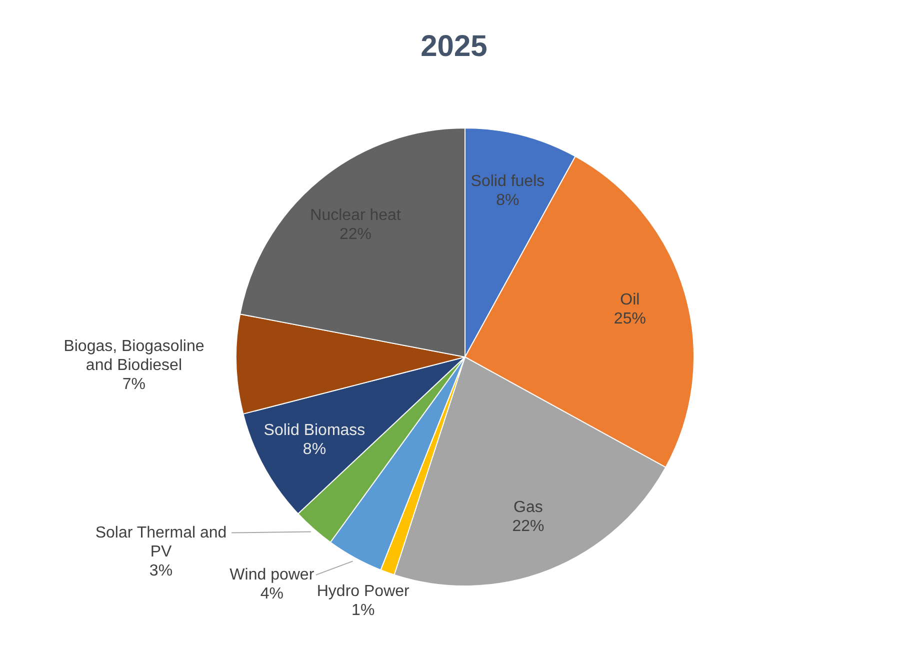 This screenshot has height=645, width=912. What do you see at coordinates (363, 611) in the screenshot?
I see `data-label: 1%` at bounding box center [363, 611].